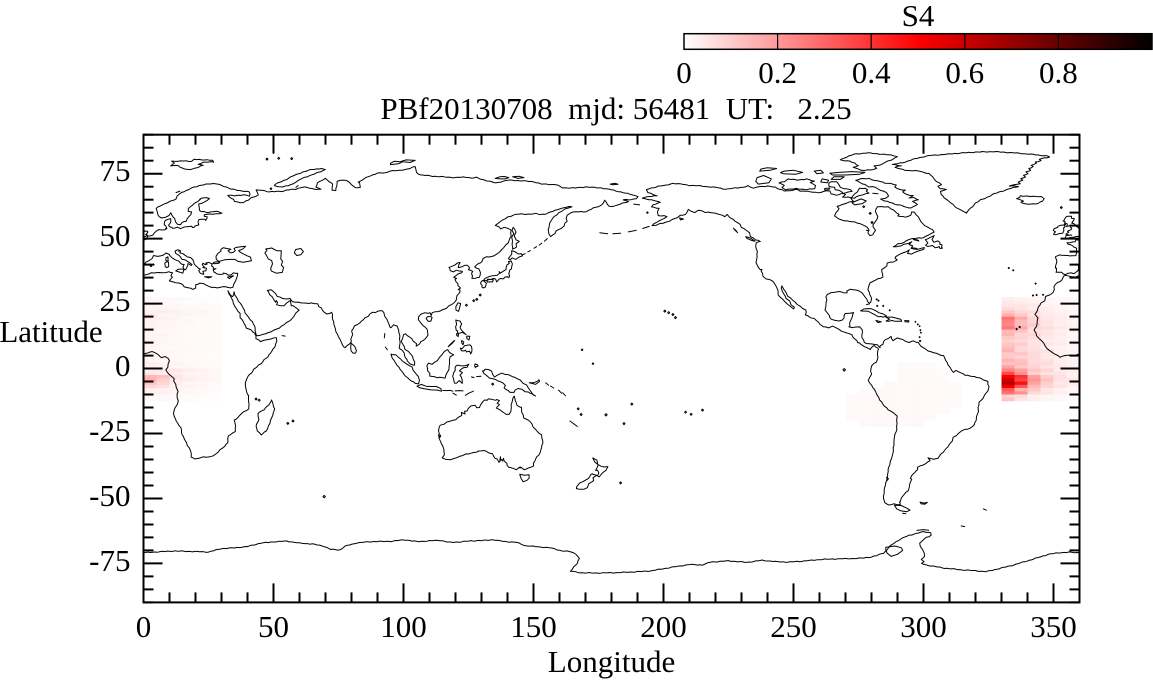  I want to click on svg-text: 25, so click(115, 300).